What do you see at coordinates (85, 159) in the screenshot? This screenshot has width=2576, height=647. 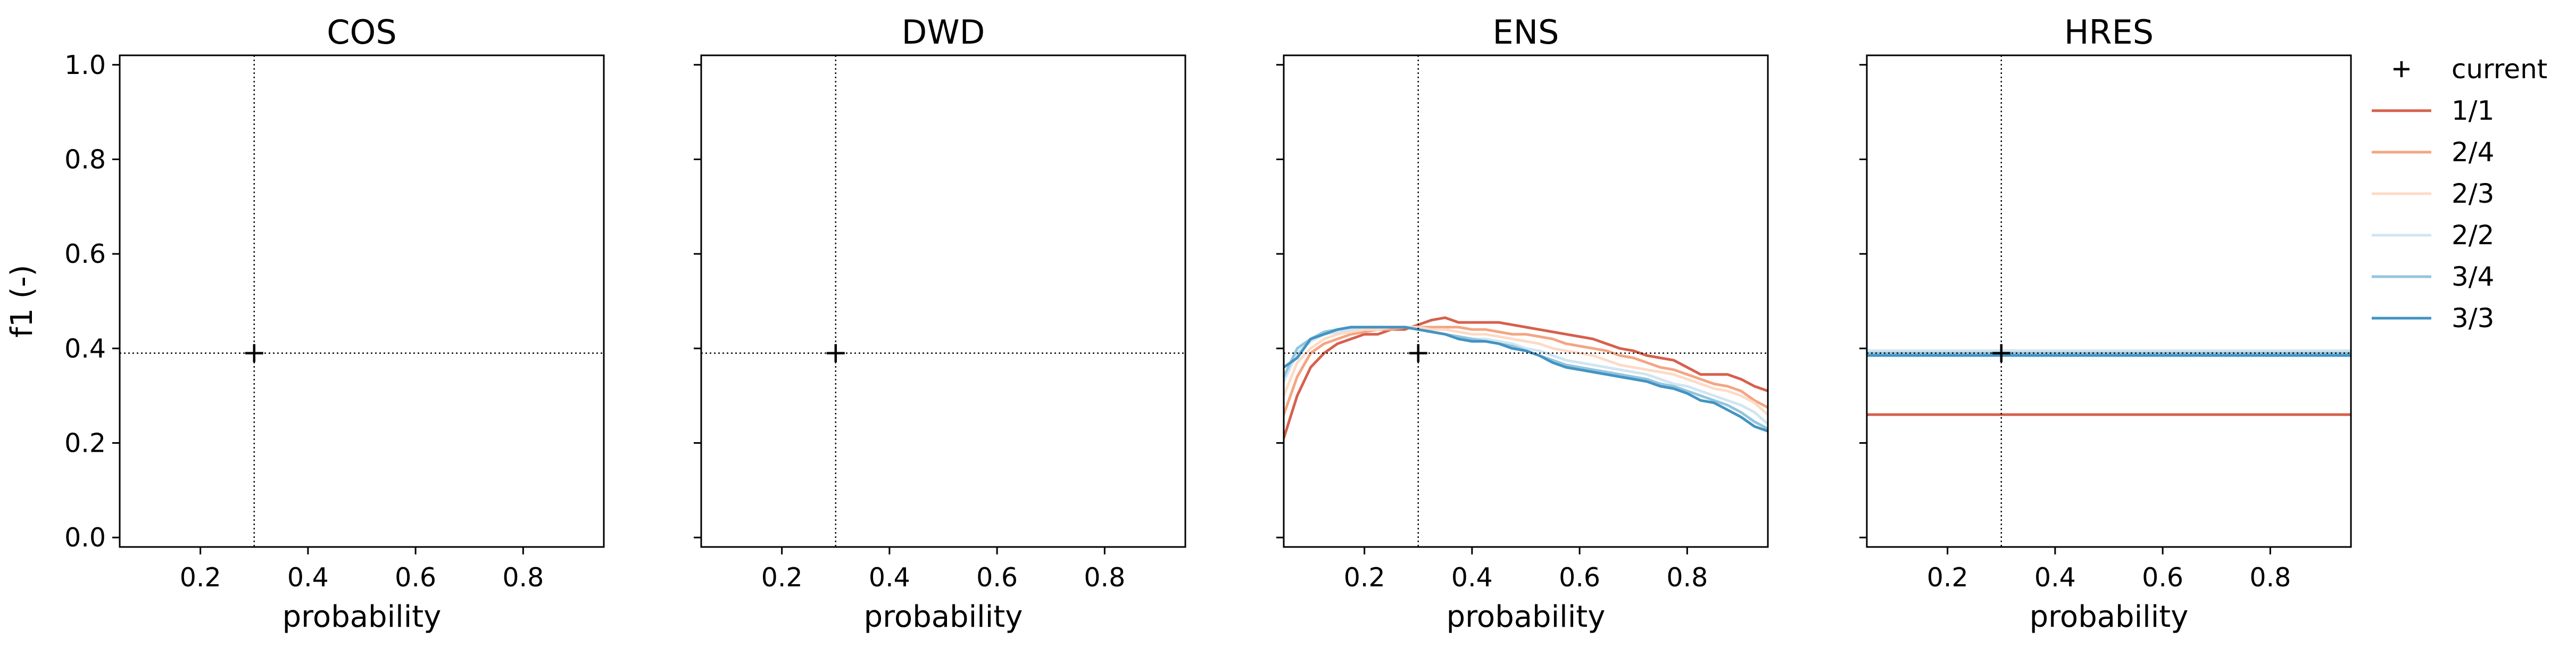 I see `y-tick-label: 0.8` at bounding box center [85, 159].